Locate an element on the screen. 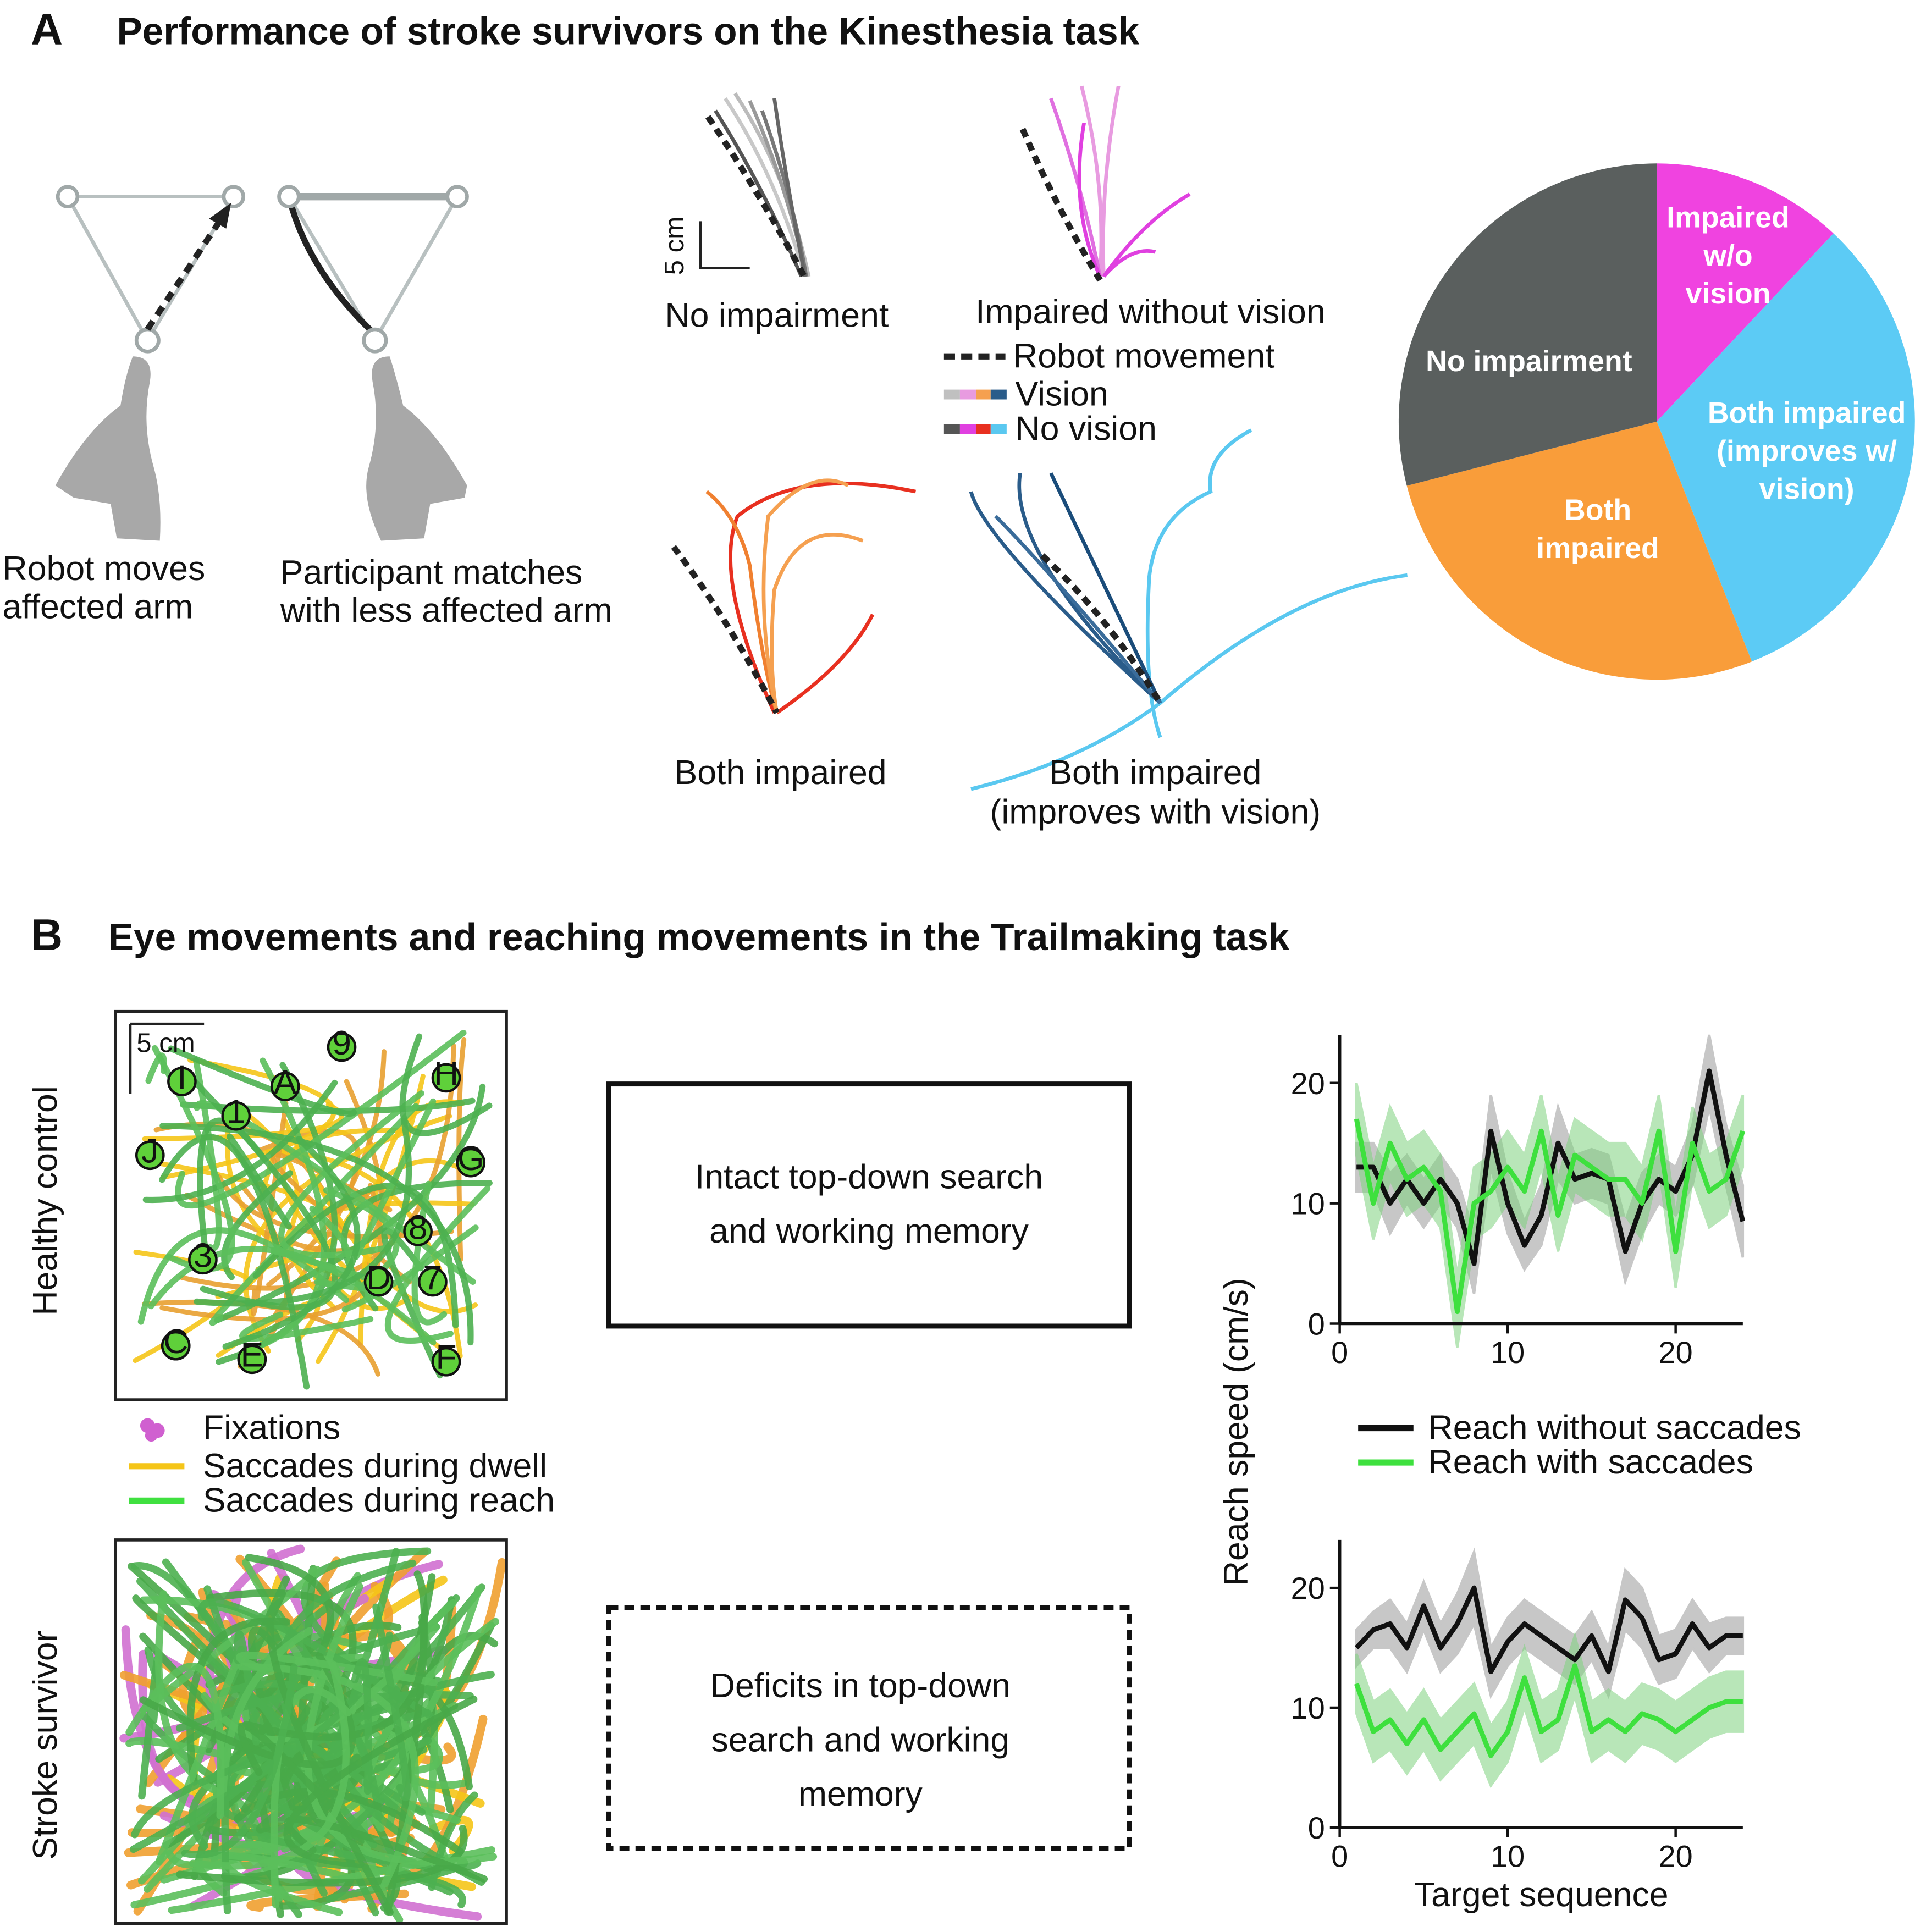 The height and width of the screenshot is (1932, 1926). trajectories is located at coordinates (1039, 438).